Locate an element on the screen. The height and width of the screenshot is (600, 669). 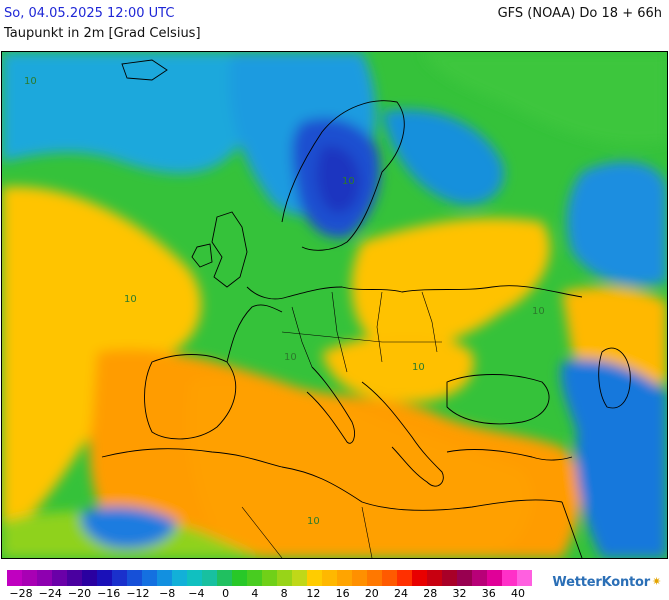
parameter-title: Taupunkt in 2m [Grad Celsius] is located at coordinates (102, 33).